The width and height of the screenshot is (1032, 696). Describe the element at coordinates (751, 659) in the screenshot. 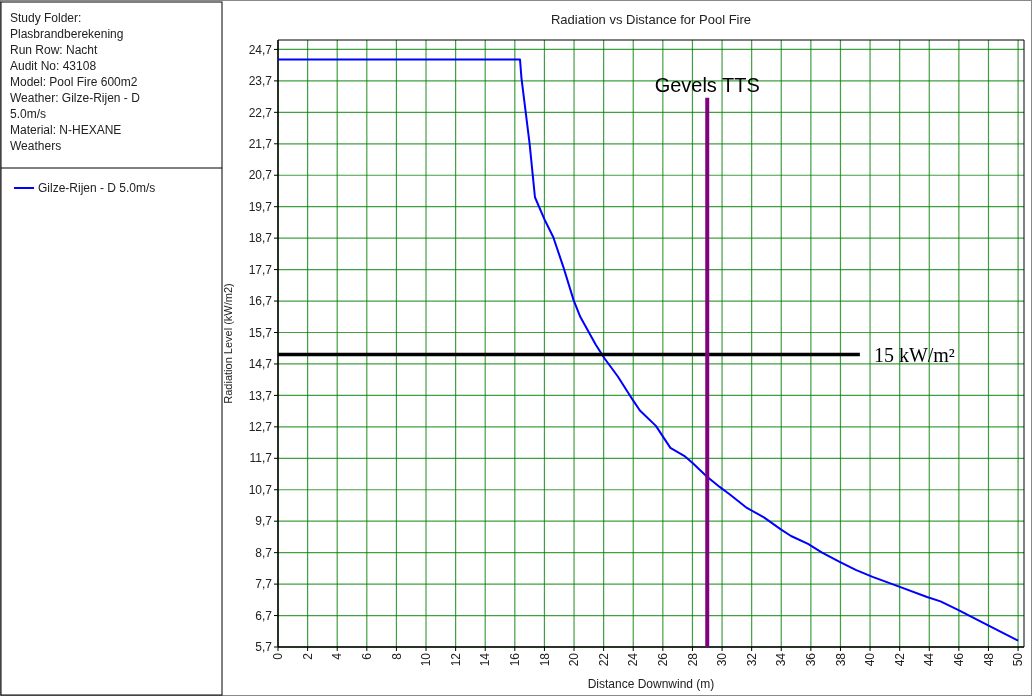

I see `x-tick-label: 32` at that location.